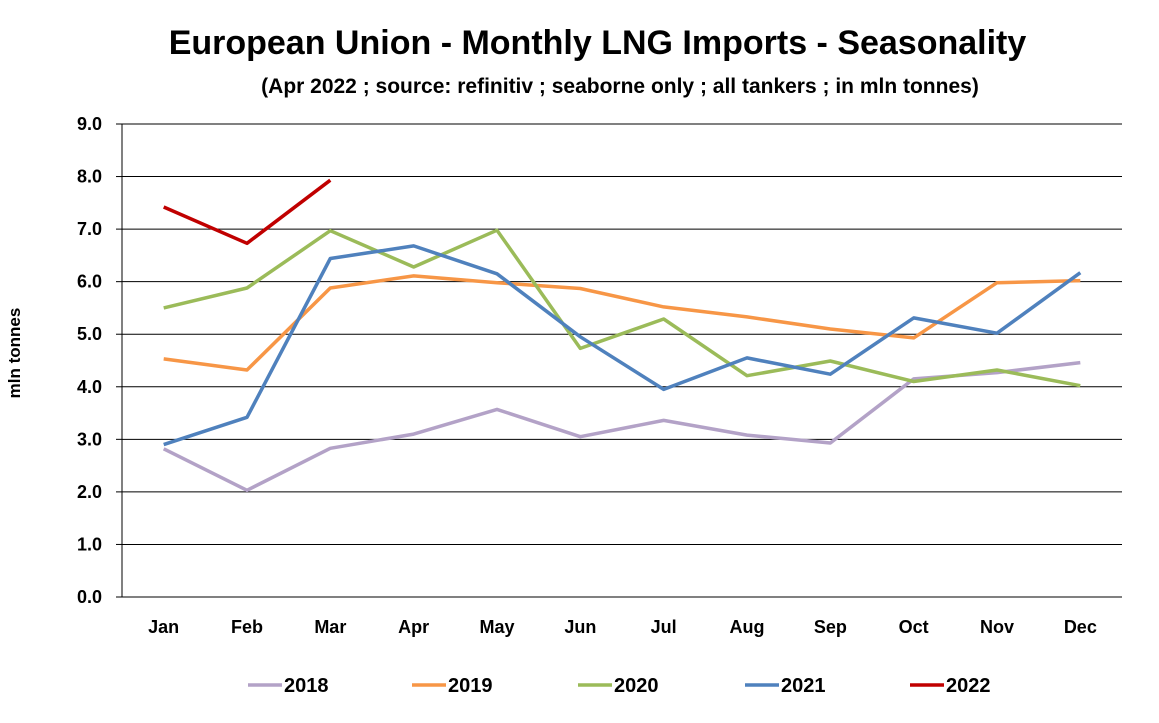  I want to click on y-tick-label: 6.0, so click(89, 282).